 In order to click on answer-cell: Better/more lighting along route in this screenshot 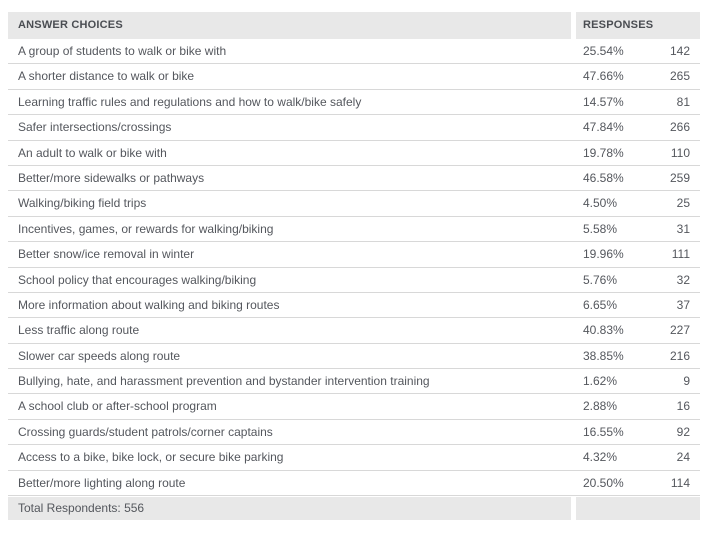, I will do `click(102, 482)`.